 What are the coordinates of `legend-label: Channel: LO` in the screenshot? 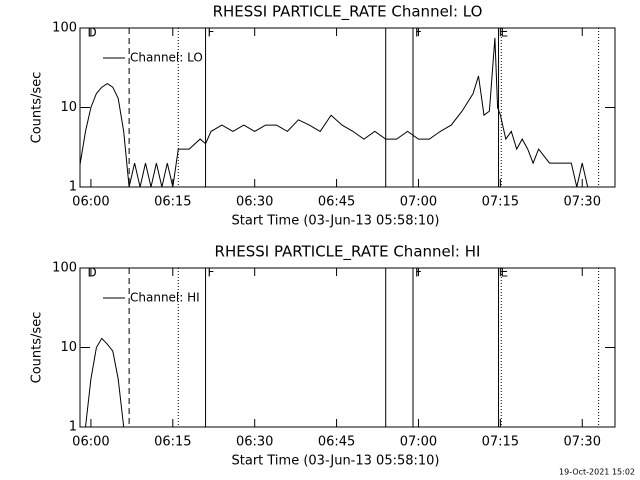 It's located at (166, 58).